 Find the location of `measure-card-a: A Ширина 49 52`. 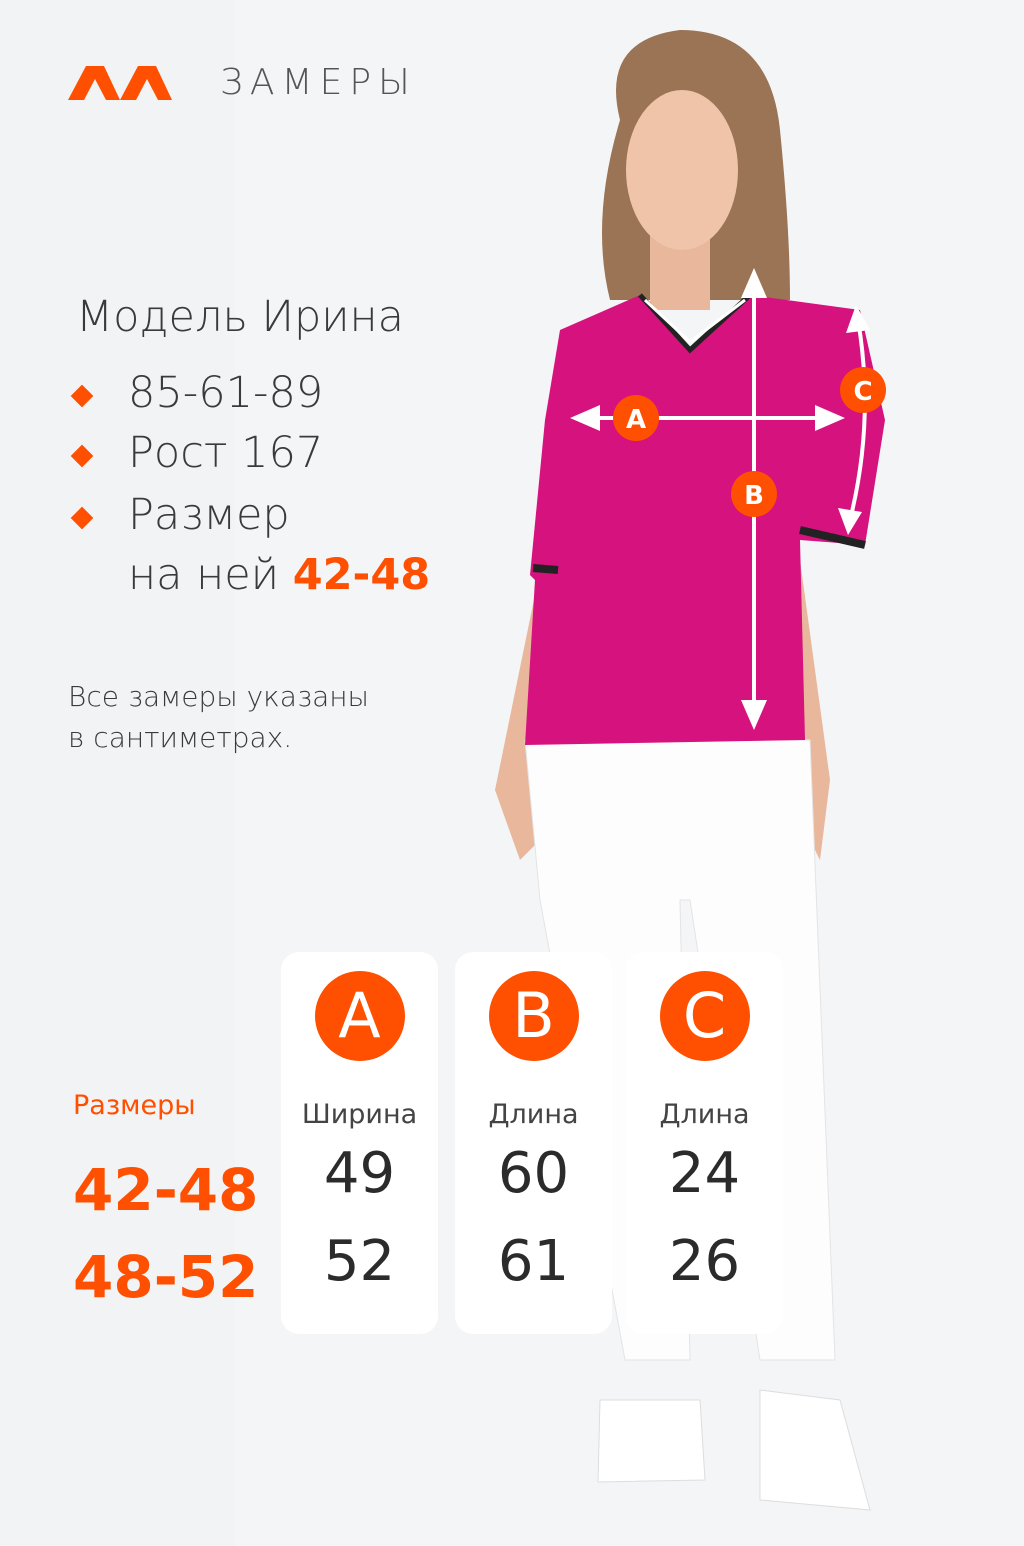

measure-card-a: A Ширина 49 52 is located at coordinates (359, 1143).